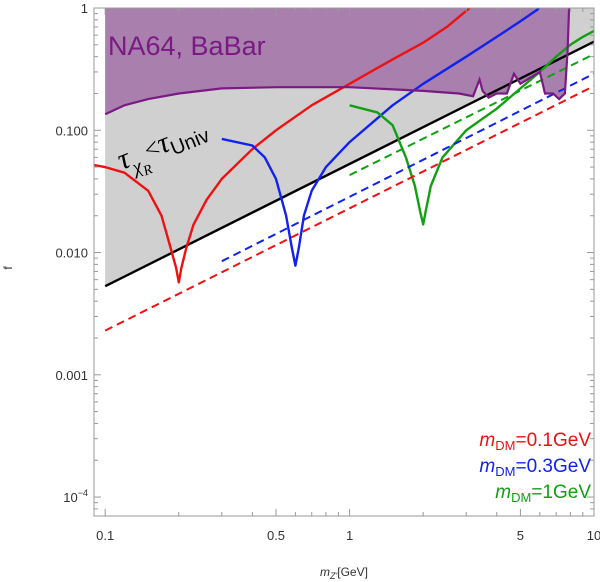 This screenshot has width=600, height=582. What do you see at coordinates (71, 375) in the screenshot?
I see `y-tick-label-3: 0.001` at bounding box center [71, 375].